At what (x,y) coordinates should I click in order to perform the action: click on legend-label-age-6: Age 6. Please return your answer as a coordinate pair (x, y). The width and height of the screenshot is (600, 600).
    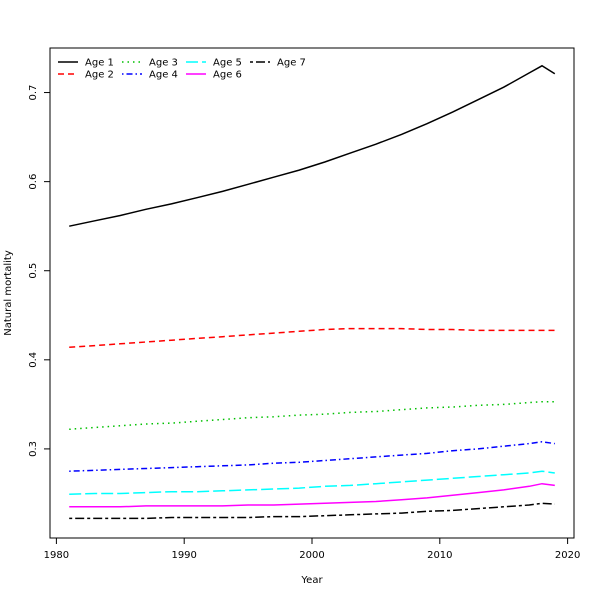
    Looking at the image, I should click on (227, 75).